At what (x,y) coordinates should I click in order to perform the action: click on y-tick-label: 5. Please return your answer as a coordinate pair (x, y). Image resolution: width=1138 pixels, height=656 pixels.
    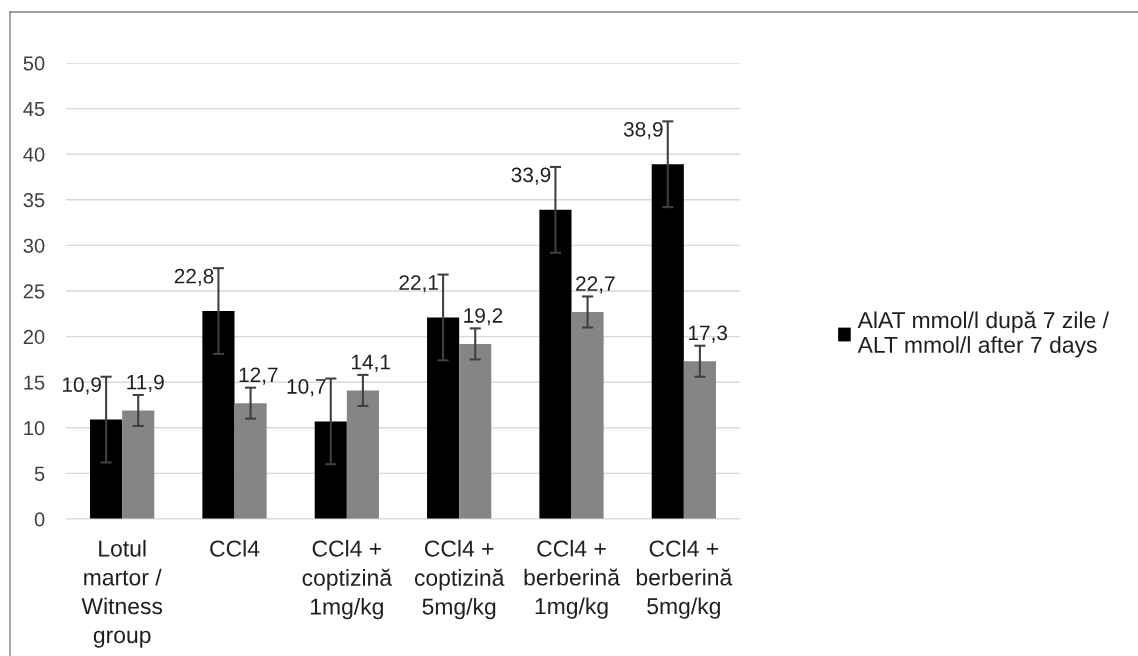
    Looking at the image, I should click on (39, 473).